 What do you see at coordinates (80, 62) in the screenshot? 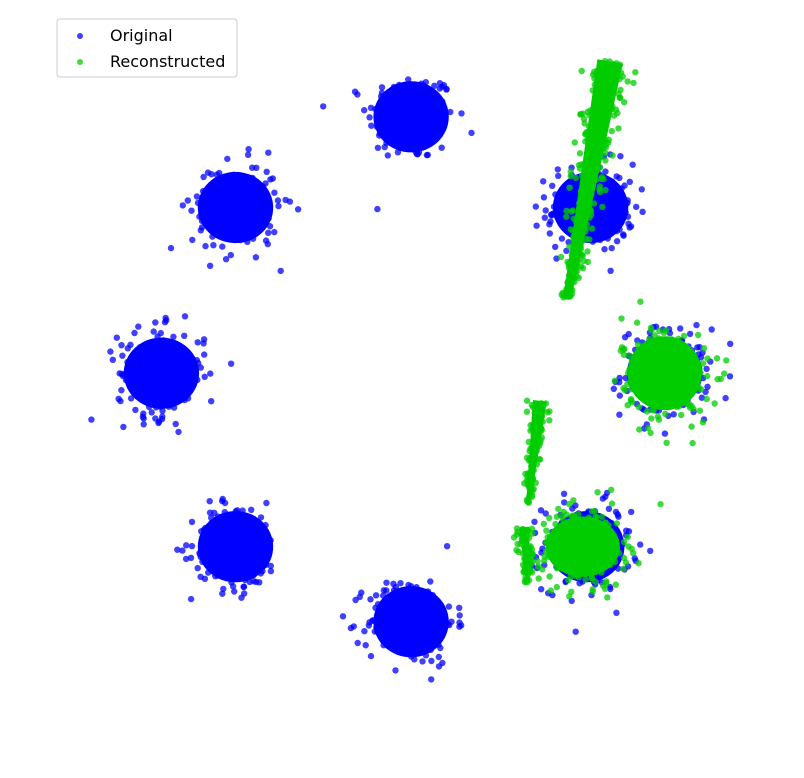
I see `legend-marker-reconstructed` at bounding box center [80, 62].